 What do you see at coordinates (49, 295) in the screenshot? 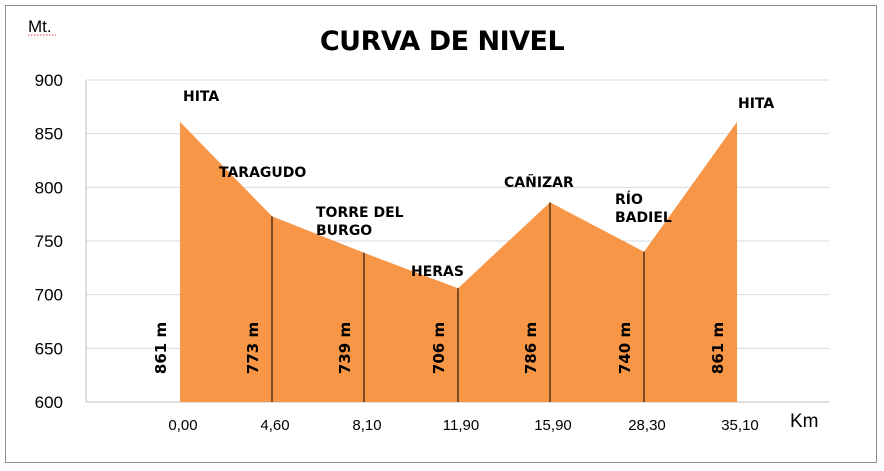
I see `y-tick-label: 700` at bounding box center [49, 295].